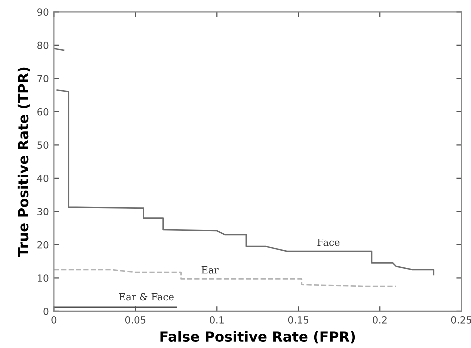 The height and width of the screenshot is (348, 471). What do you see at coordinates (43, 79) in the screenshot?
I see `y-tick-label: 70` at bounding box center [43, 79].